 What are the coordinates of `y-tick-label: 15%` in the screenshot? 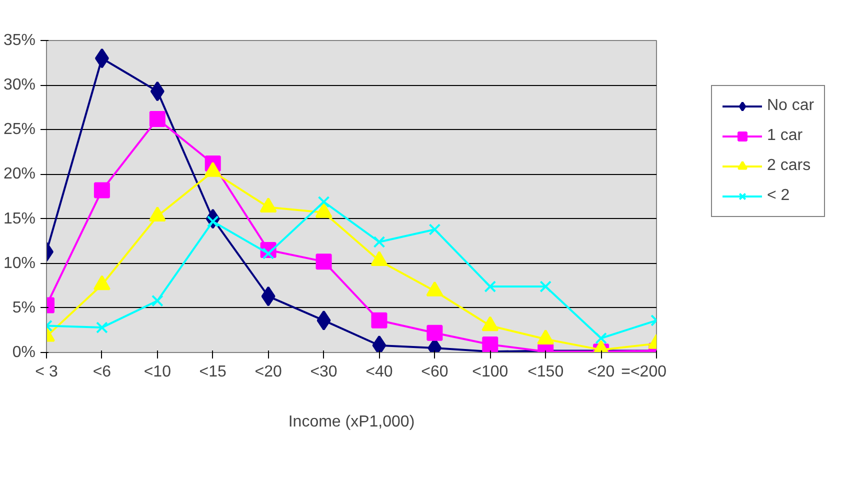 It's located at (19, 219).